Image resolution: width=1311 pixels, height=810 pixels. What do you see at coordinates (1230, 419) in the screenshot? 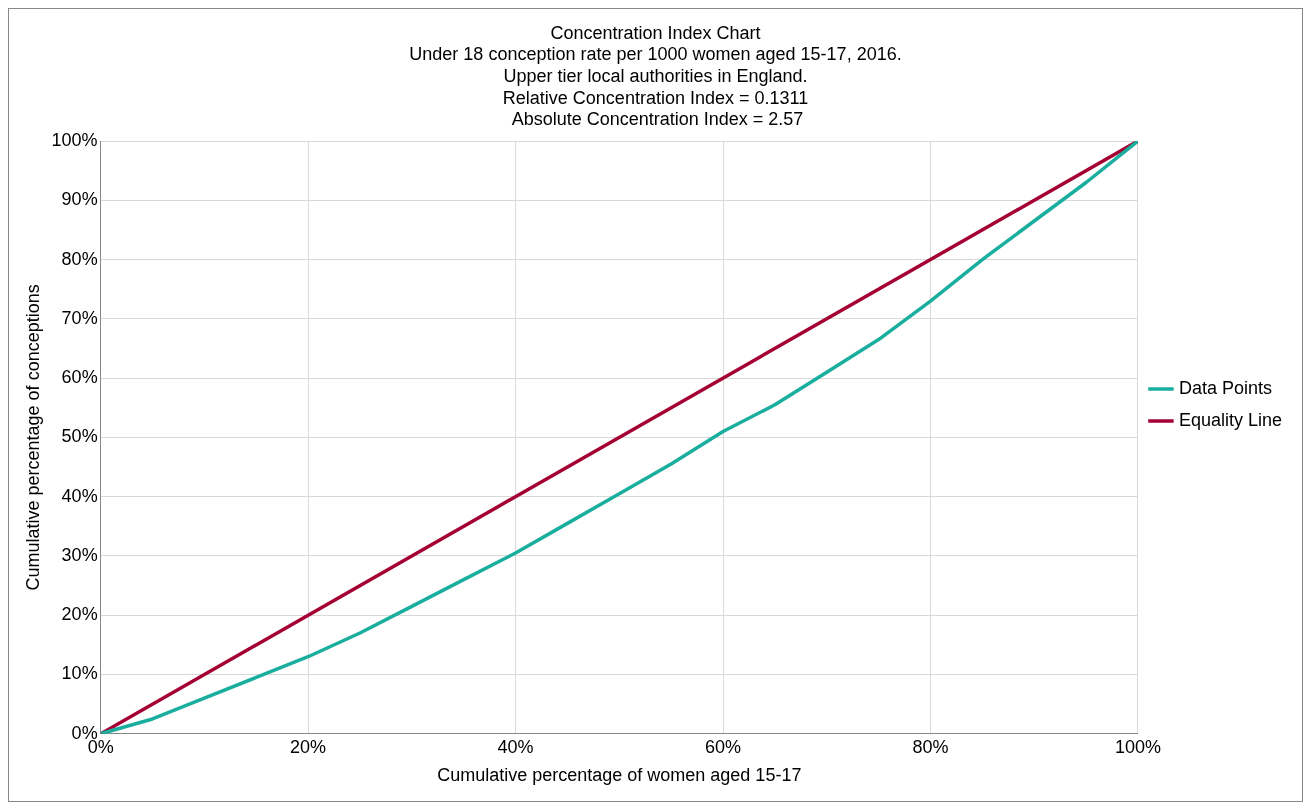
I see `legend-label: Equality Line` at bounding box center [1230, 419].